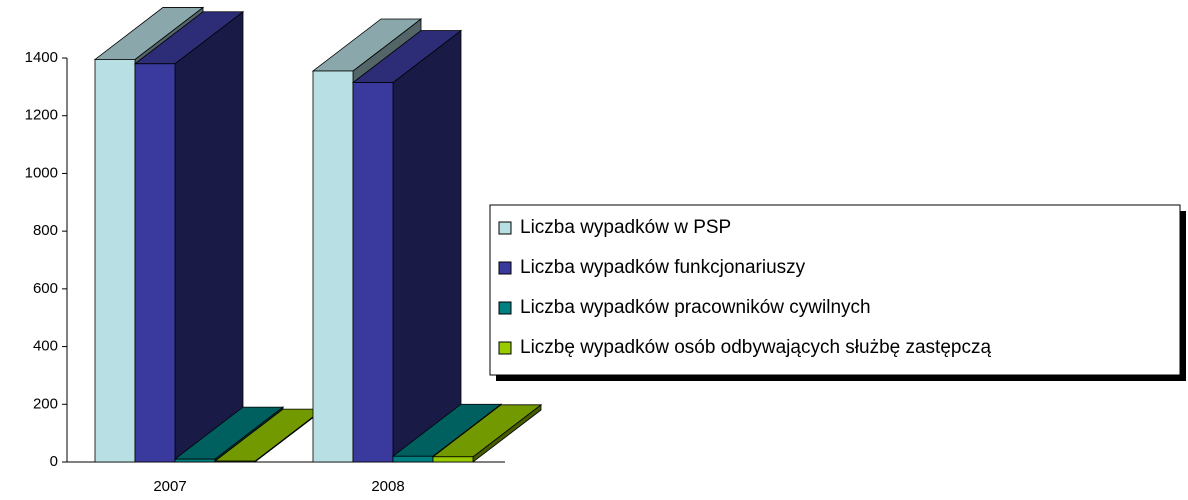 The height and width of the screenshot is (500, 1188). Describe the element at coordinates (625, 227) in the screenshot. I see `legend-label: Liczba wypadków w PSP` at that location.